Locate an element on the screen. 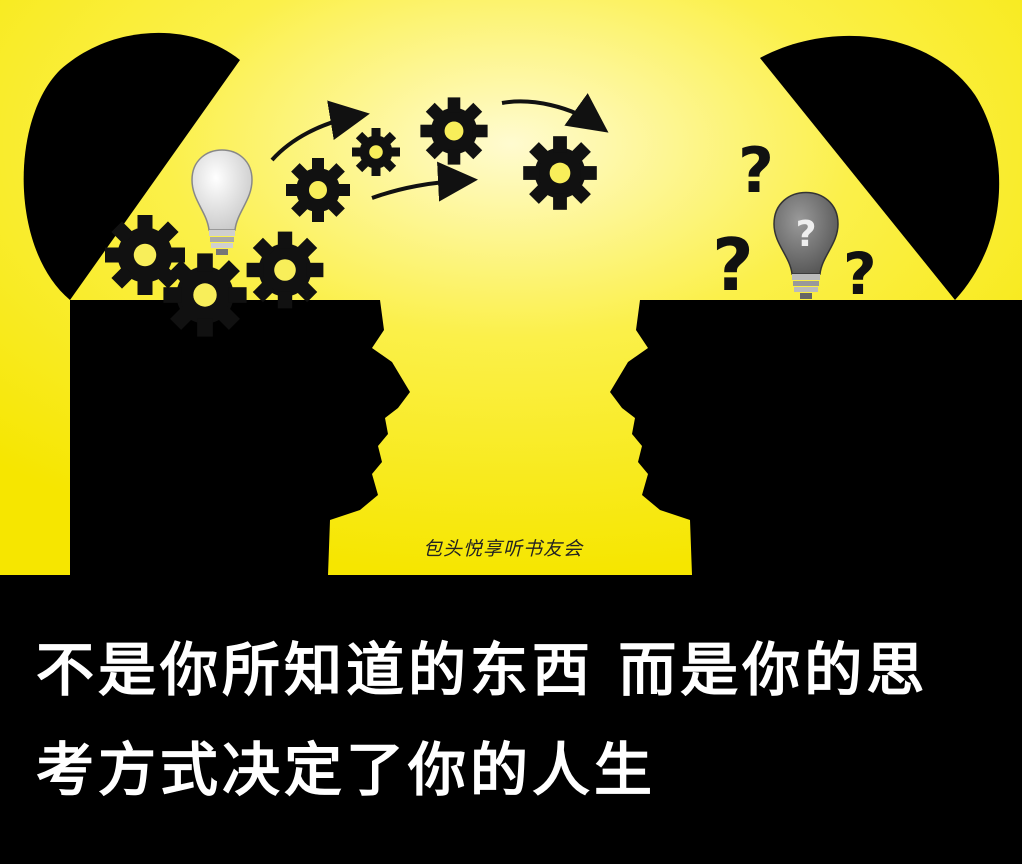  watermark: 包头悦享听书友会 is located at coordinates (503, 549).